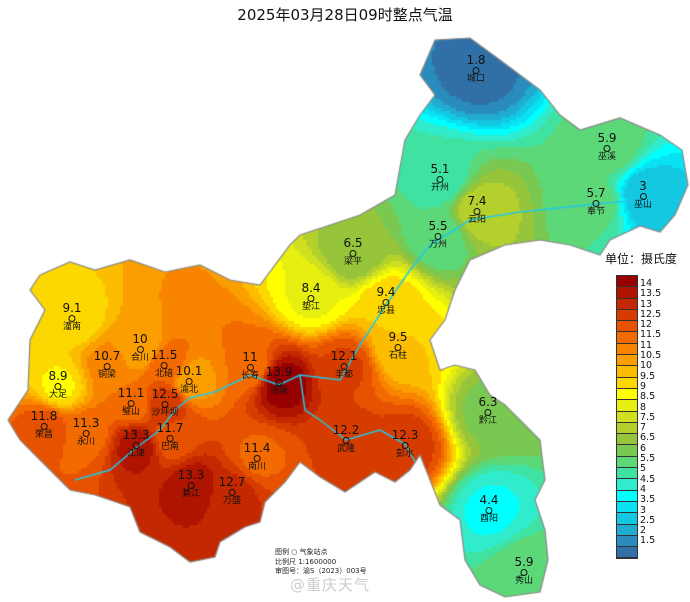 The image size is (690, 602). Describe the element at coordinates (344, 356) in the screenshot. I see `station-value: 12.1` at that location.